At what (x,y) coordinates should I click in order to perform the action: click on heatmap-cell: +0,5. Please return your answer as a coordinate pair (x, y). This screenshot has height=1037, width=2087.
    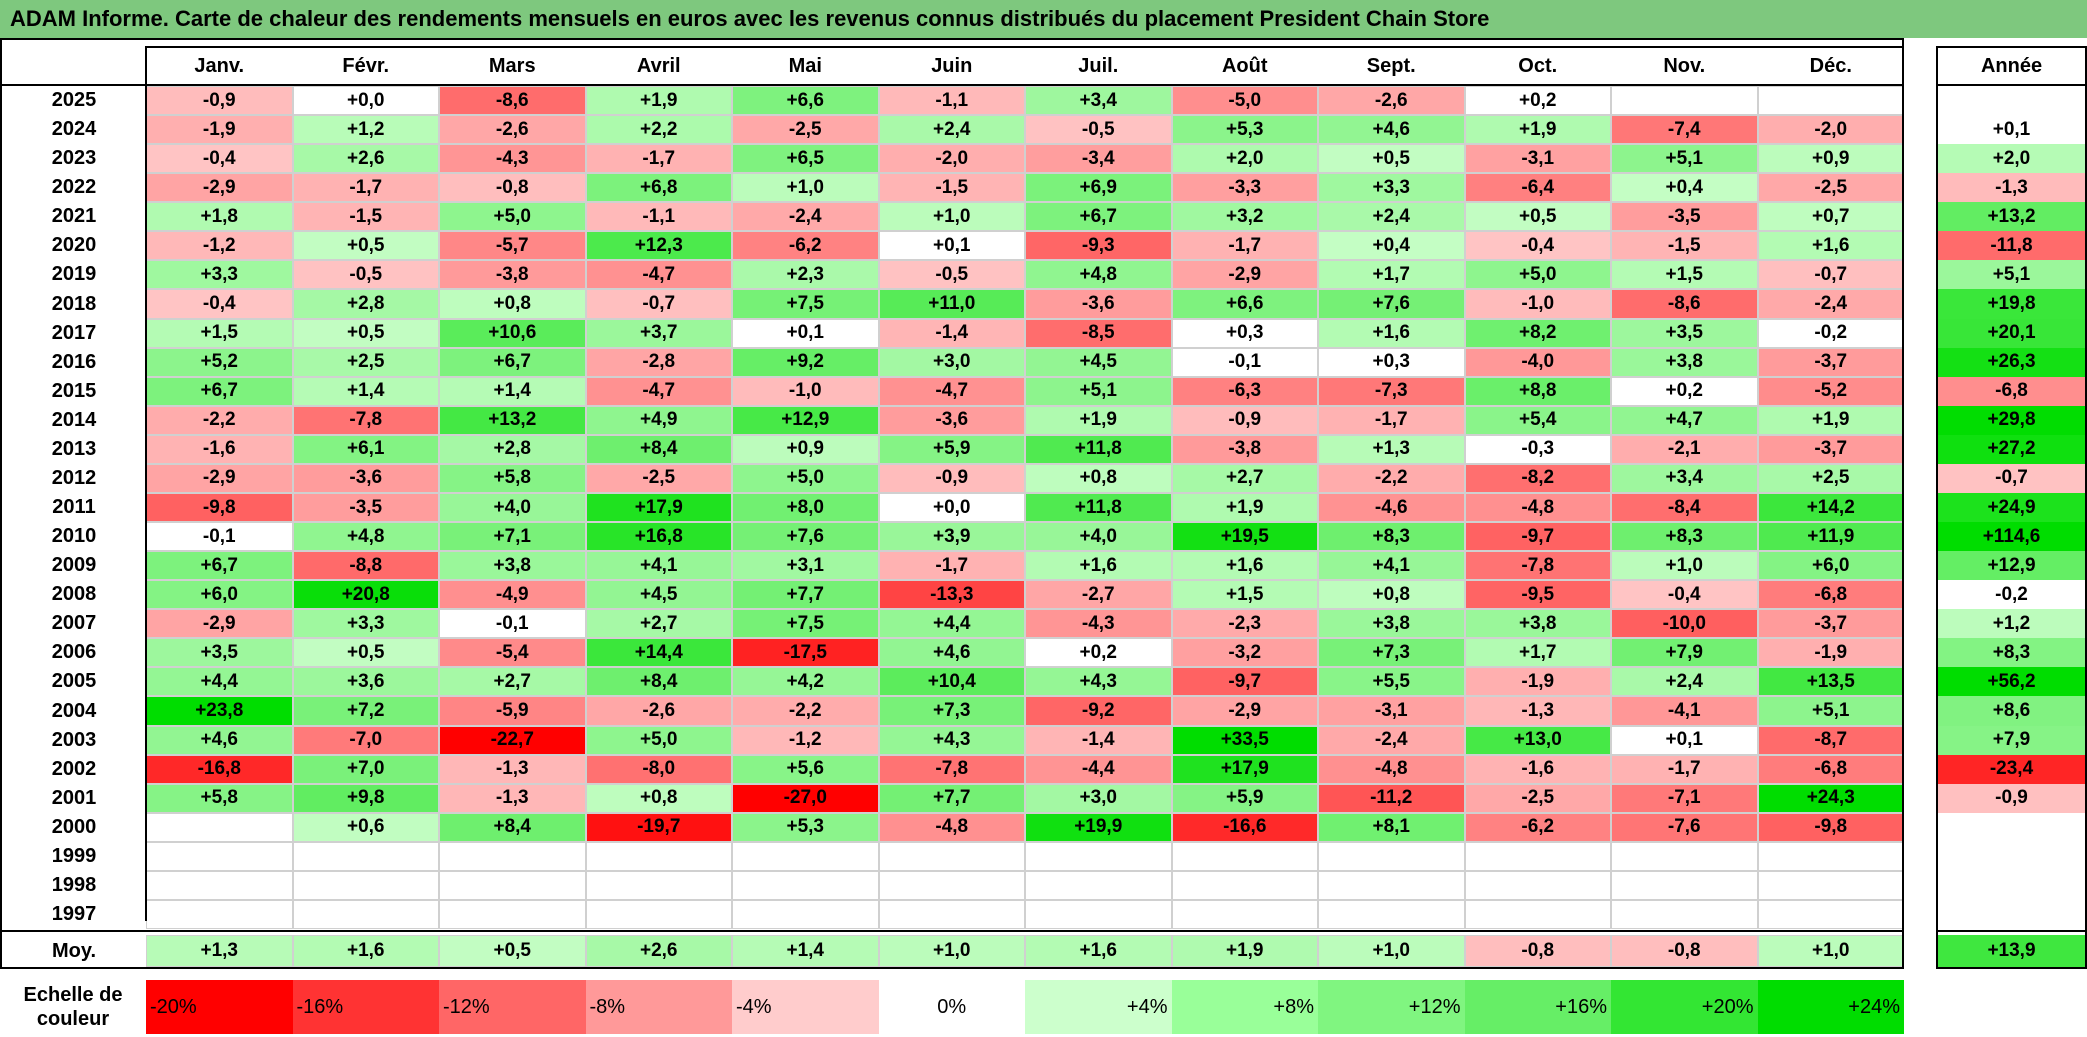
    Looking at the image, I should click on (365, 246).